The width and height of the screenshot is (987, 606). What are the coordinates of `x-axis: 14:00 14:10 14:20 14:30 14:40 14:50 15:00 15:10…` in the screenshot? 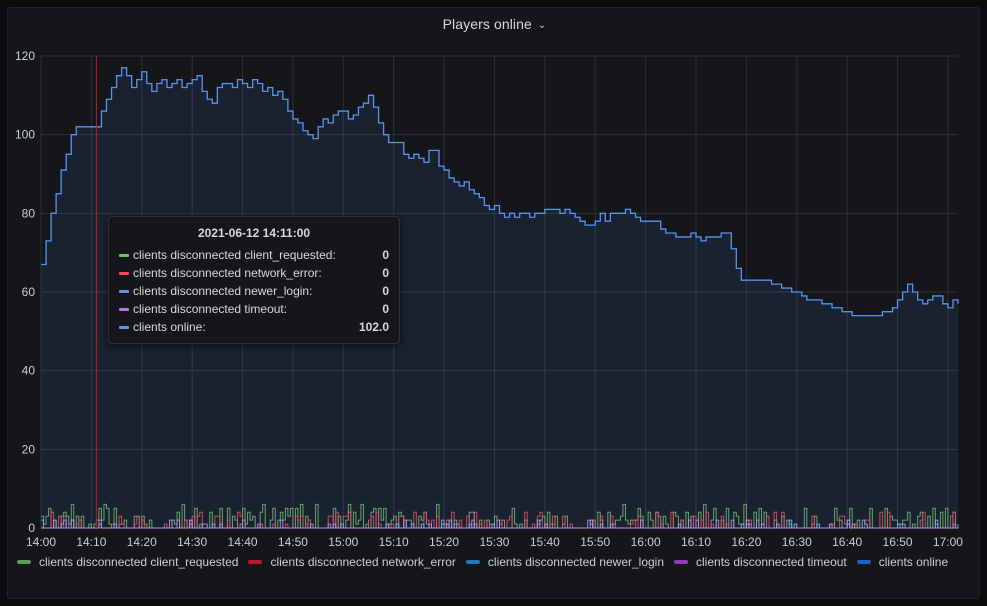 It's located at (494, 542).